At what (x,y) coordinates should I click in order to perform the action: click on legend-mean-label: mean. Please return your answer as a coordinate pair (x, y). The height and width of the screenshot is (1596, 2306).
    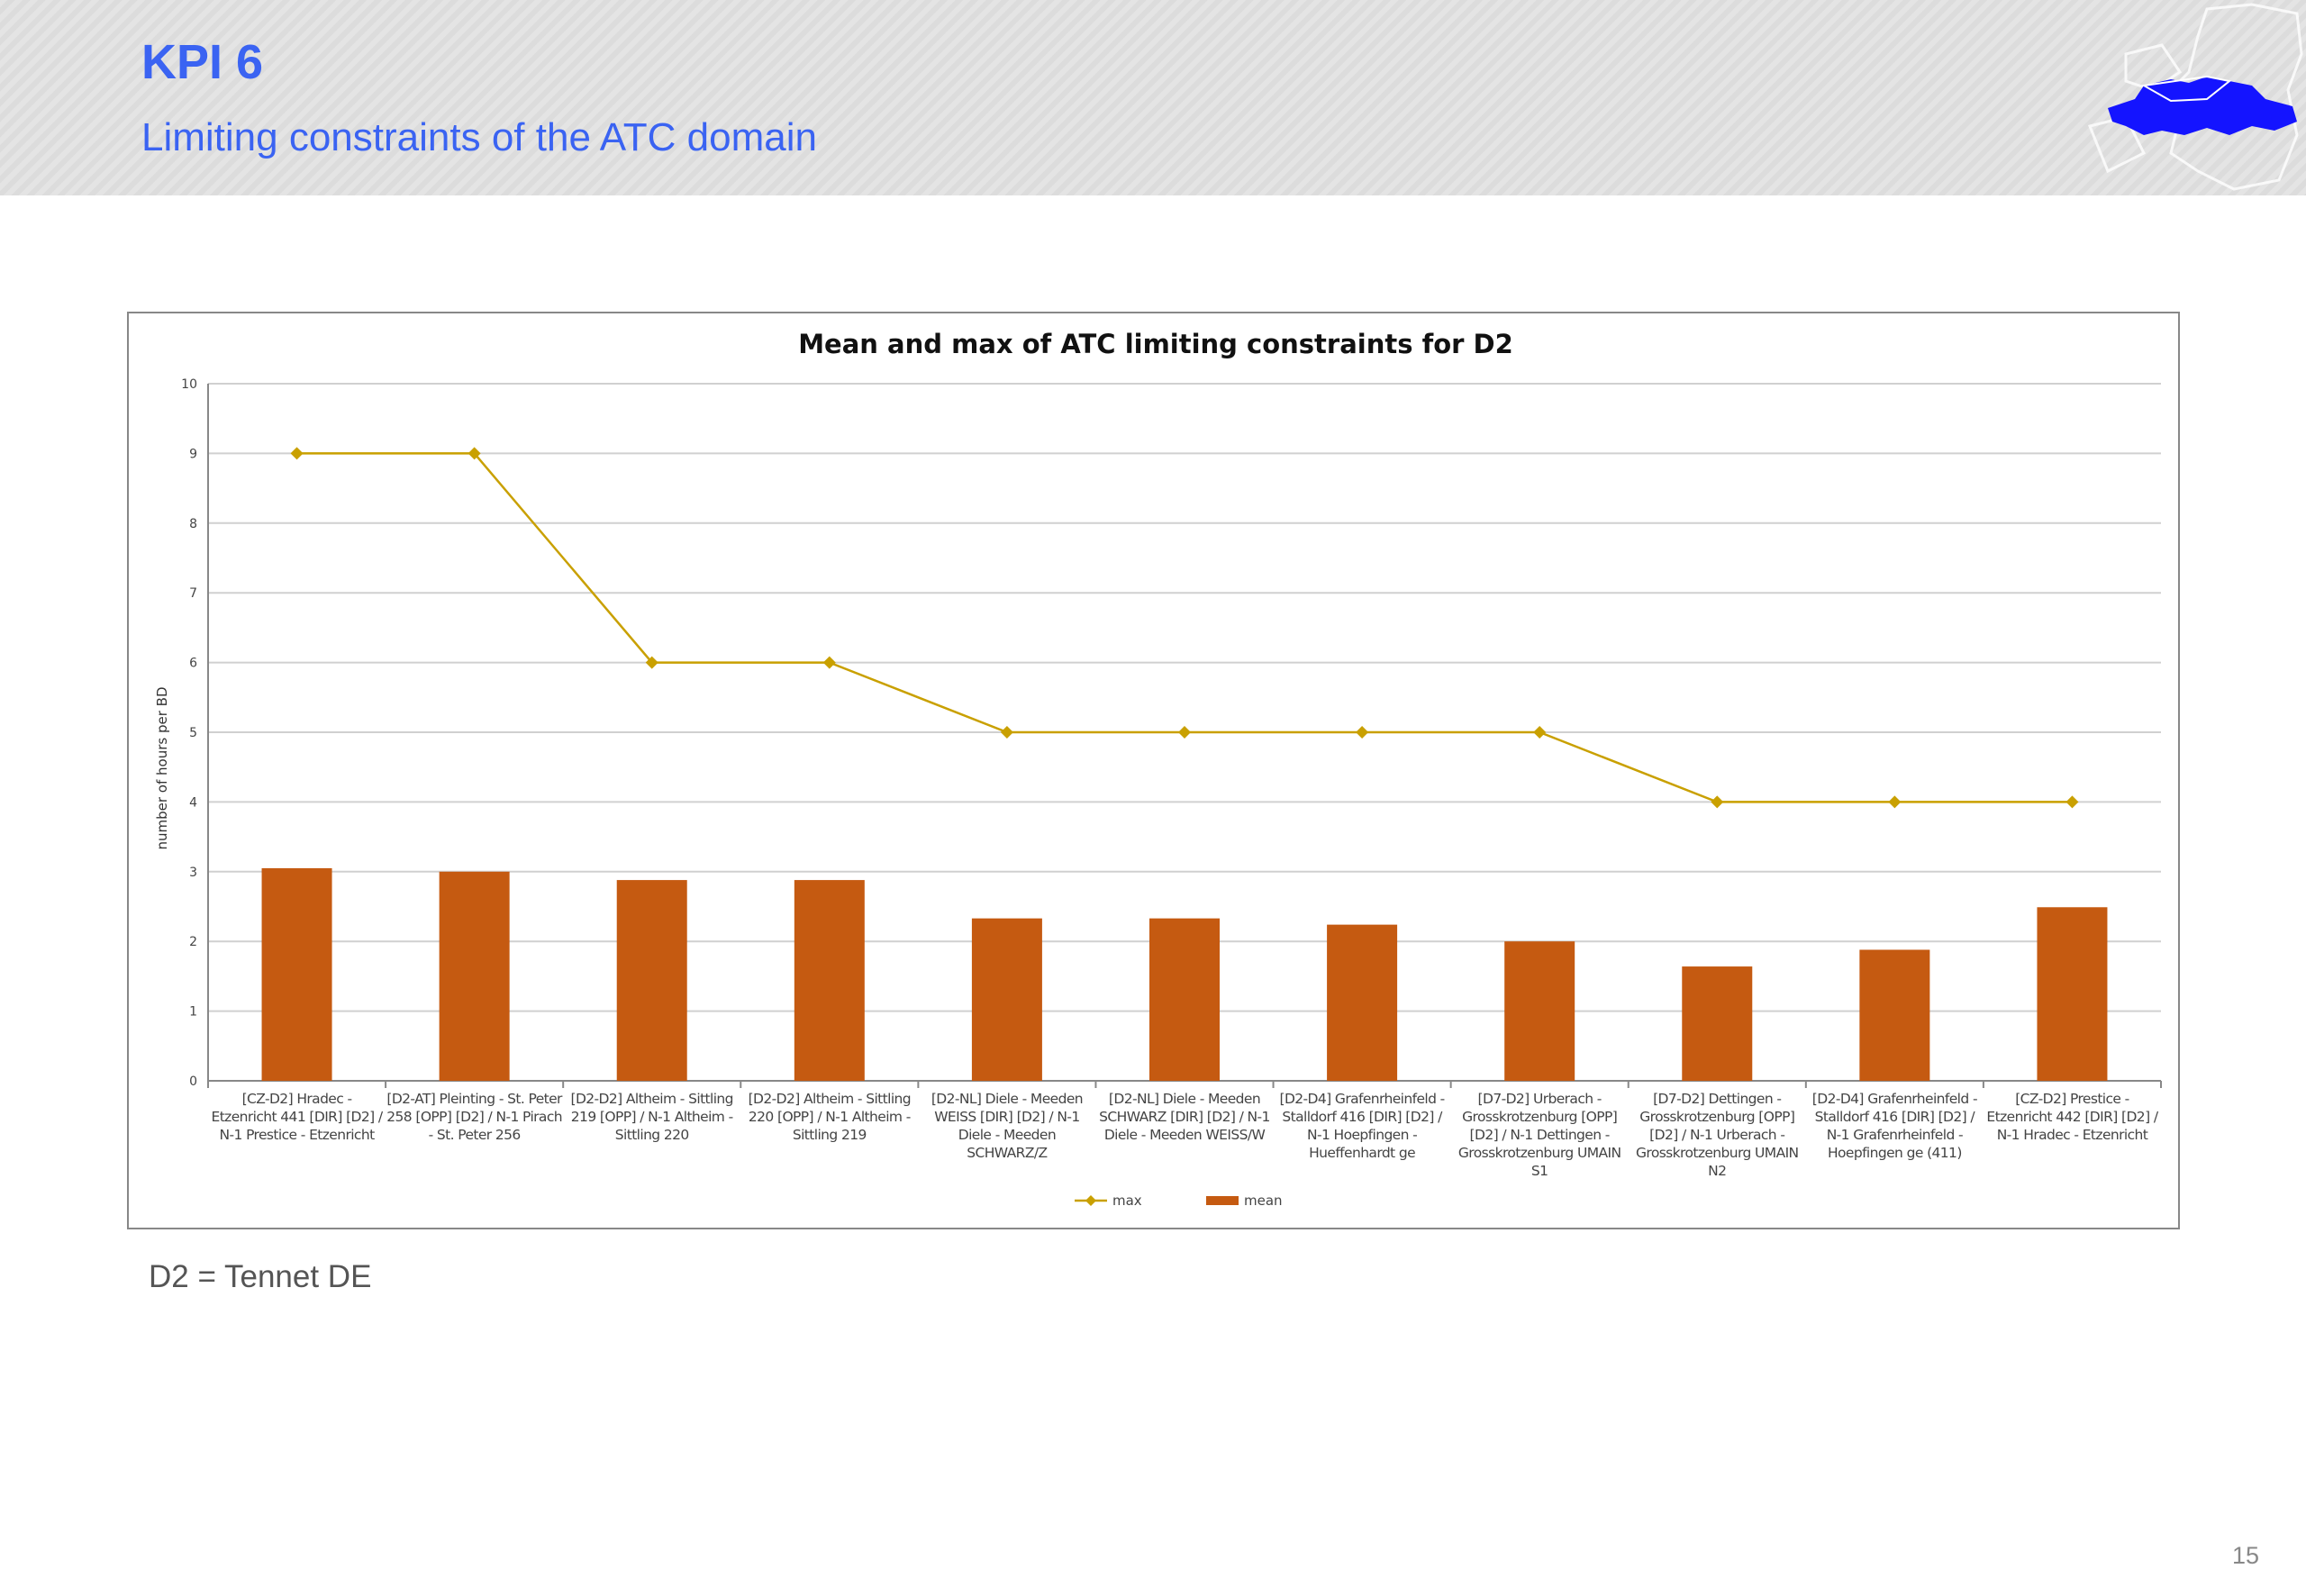
    Looking at the image, I should click on (1263, 1200).